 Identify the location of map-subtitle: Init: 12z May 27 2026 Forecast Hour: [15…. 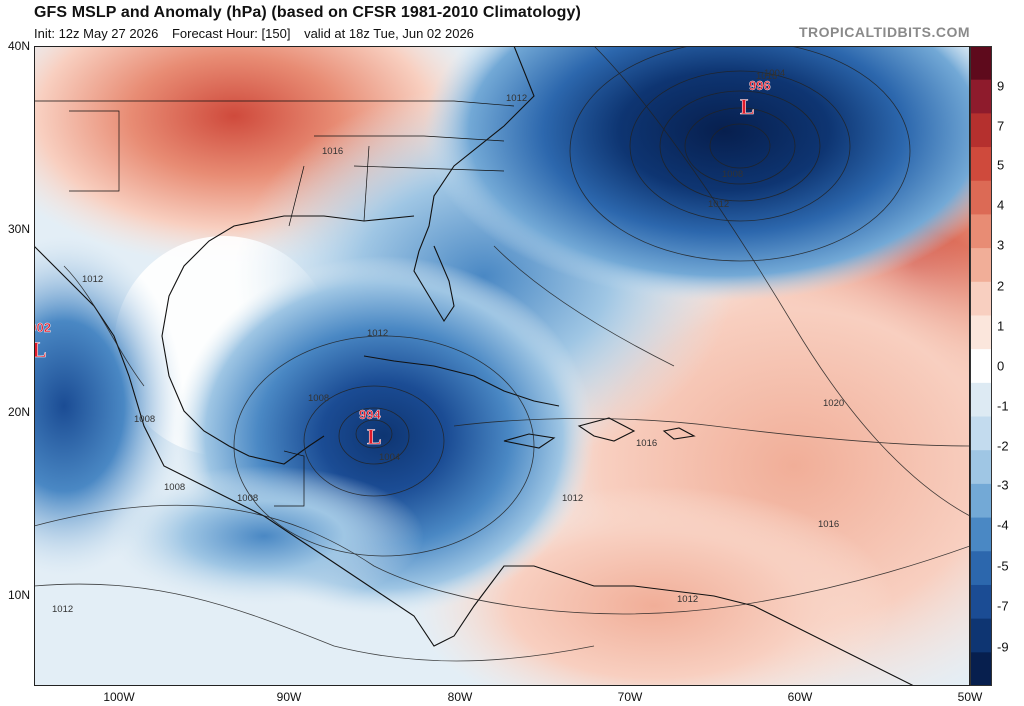
(259, 33).